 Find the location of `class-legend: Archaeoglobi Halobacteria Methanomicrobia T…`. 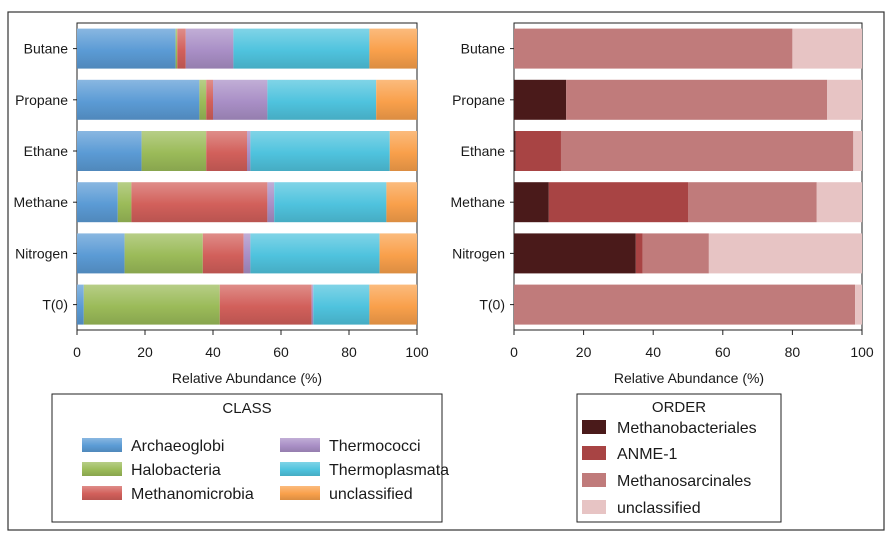

class-legend: Archaeoglobi Halobacteria Methanomicrobia T… is located at coordinates (265, 470).